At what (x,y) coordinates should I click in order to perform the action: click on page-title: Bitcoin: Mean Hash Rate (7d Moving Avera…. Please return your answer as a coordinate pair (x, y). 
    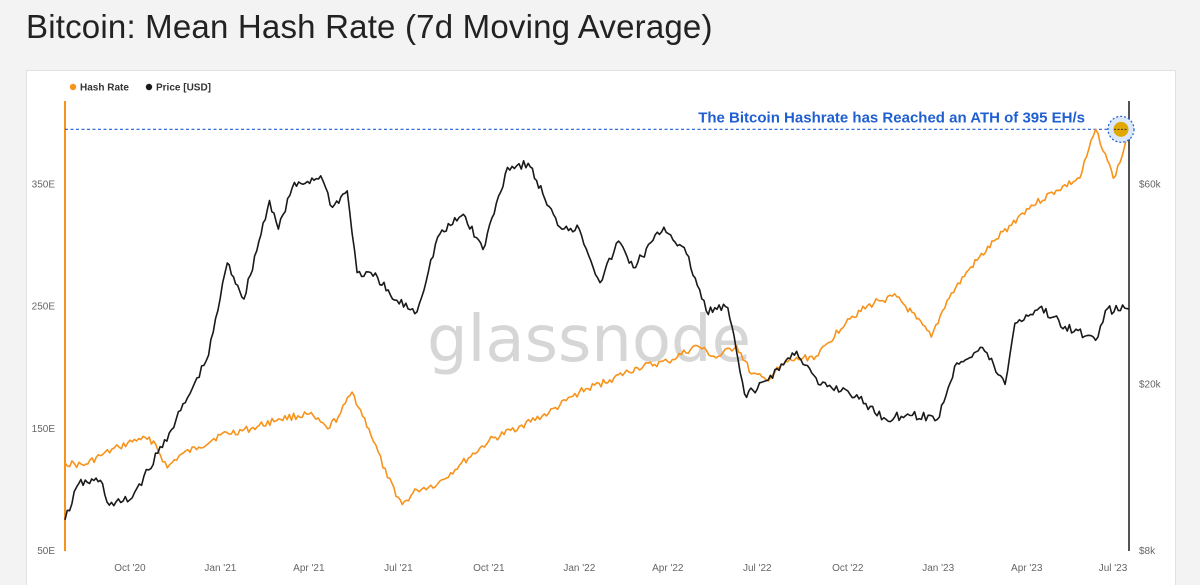
    Looking at the image, I should click on (369, 26).